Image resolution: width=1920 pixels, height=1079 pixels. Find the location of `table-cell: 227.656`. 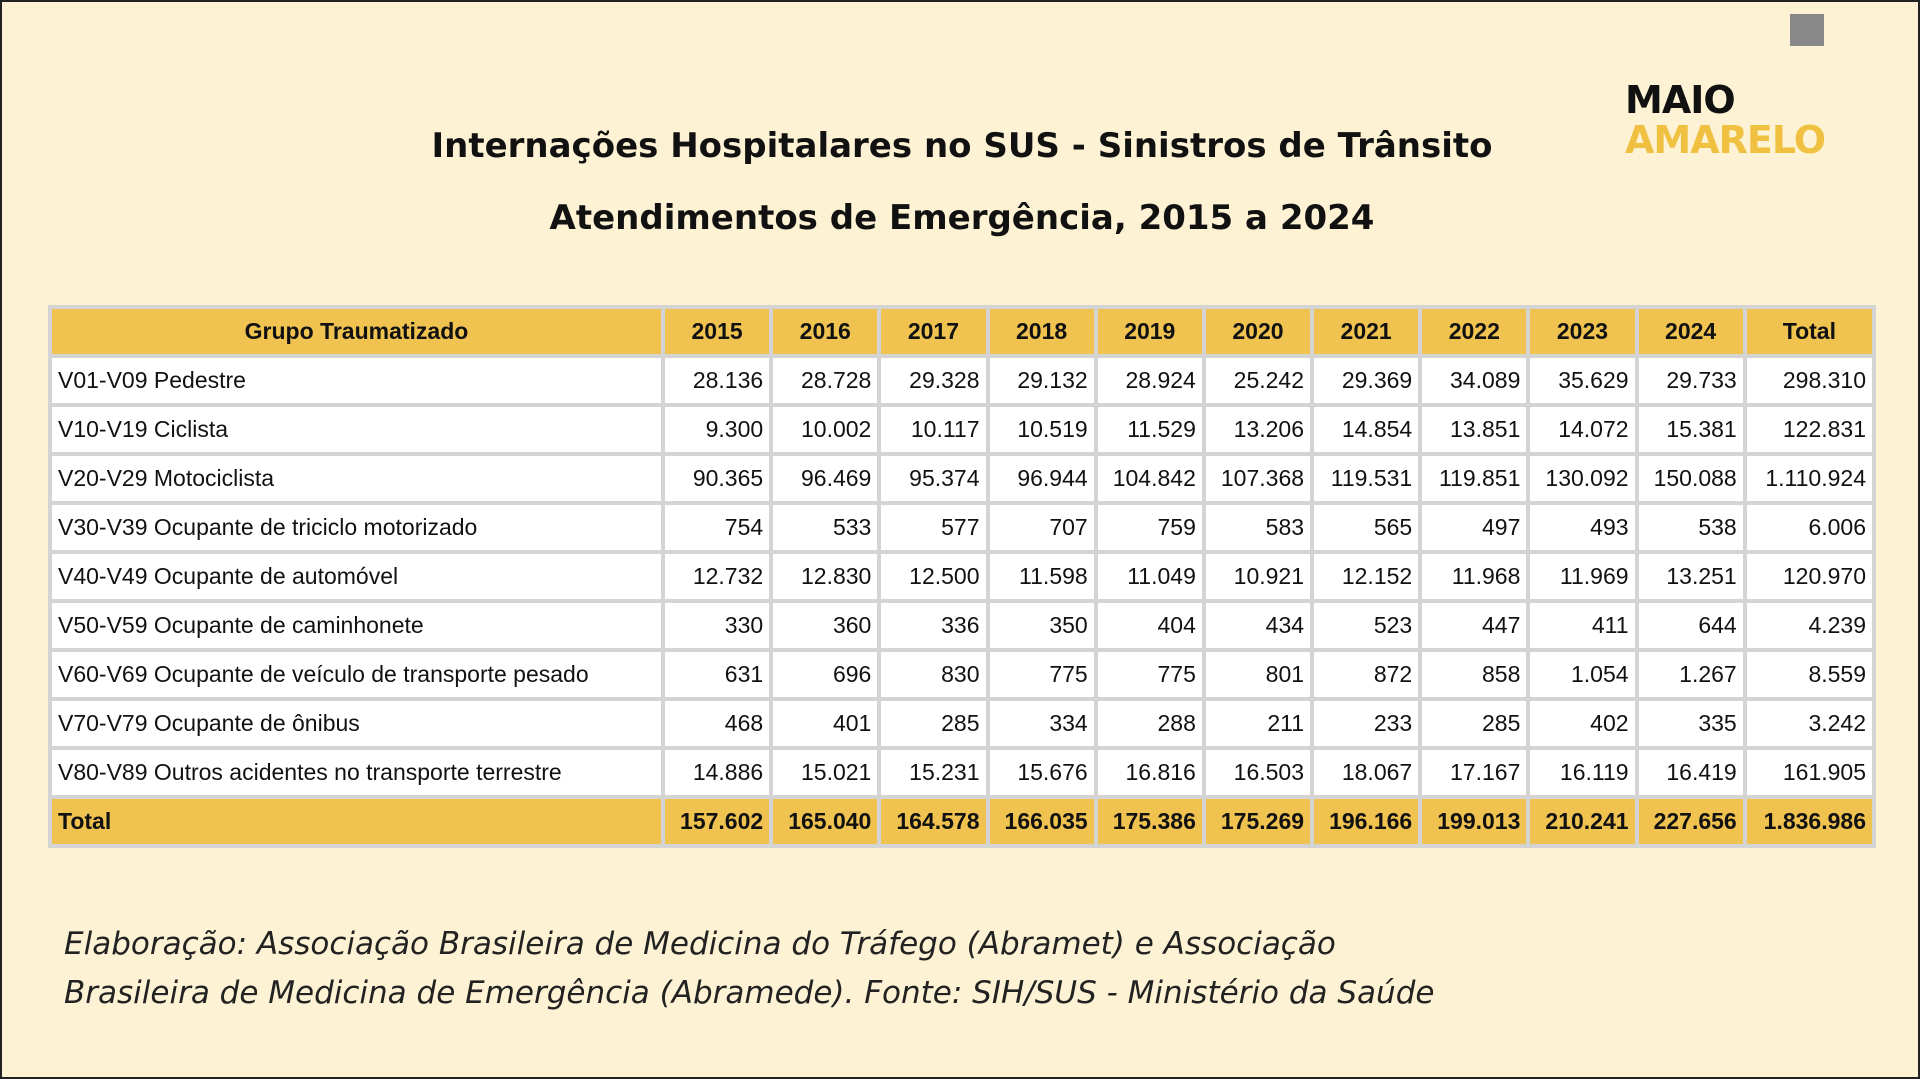

table-cell: 227.656 is located at coordinates (1690, 821).